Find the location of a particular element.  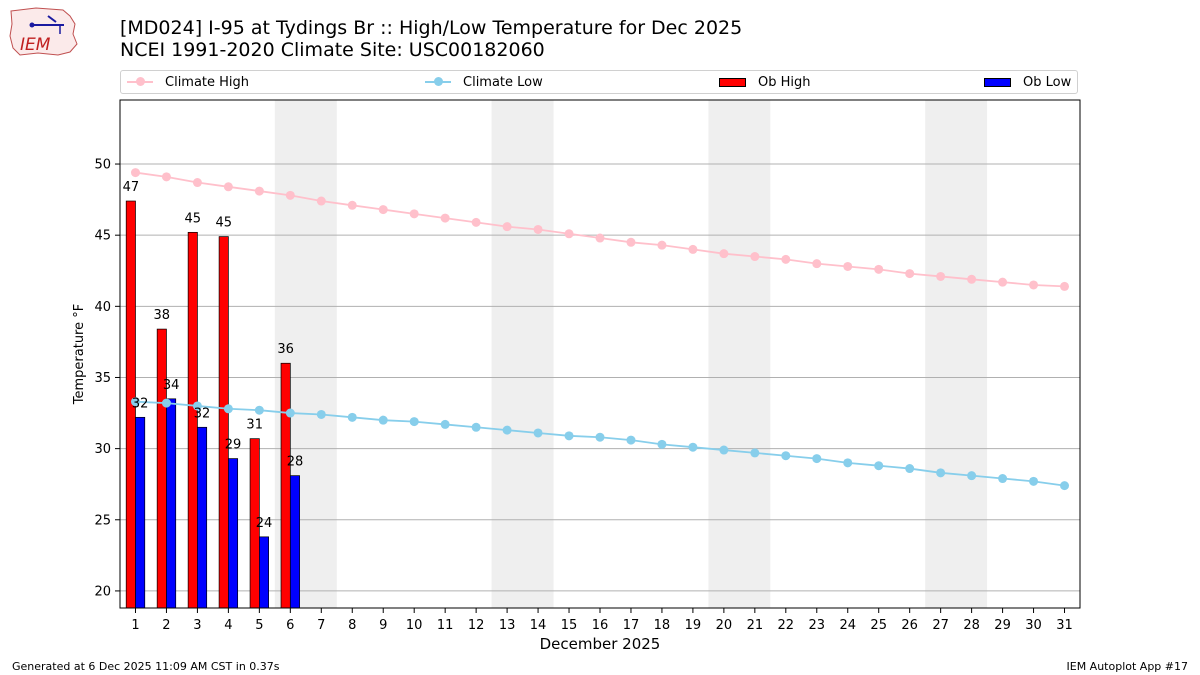

legend-label-ob-low: Ob Low is located at coordinates (1047, 82).